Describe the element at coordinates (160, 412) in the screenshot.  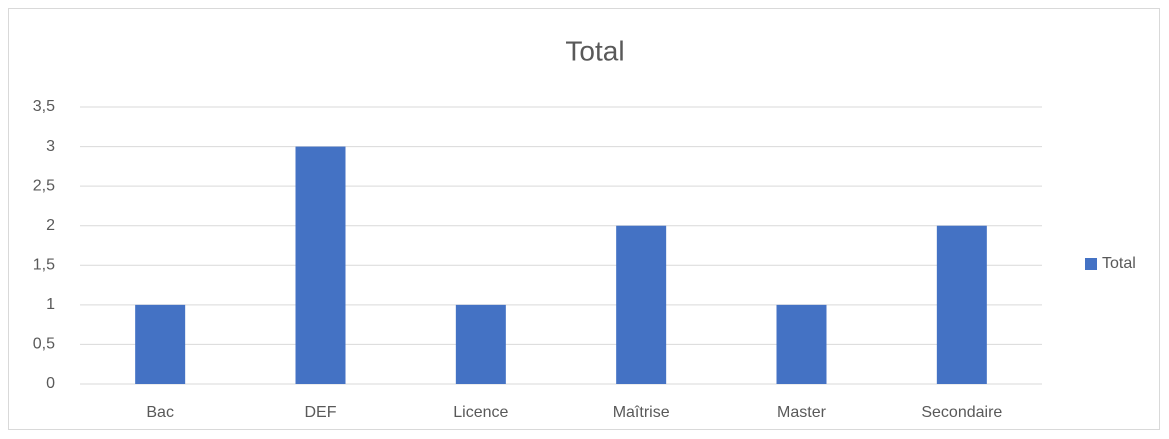
I see `x-tick-label: Bac` at that location.